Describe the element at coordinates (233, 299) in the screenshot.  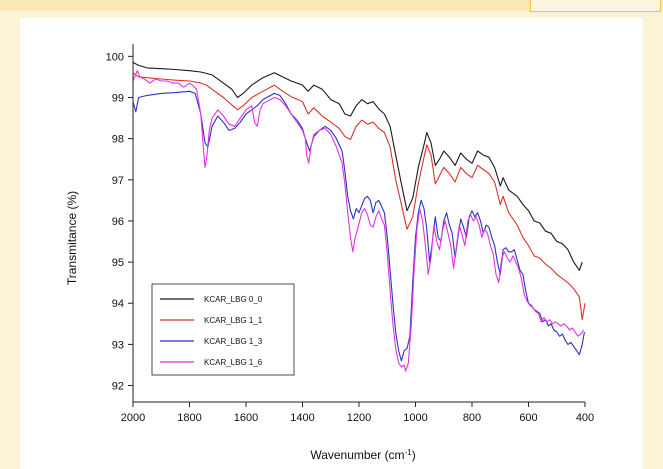
I see `legend-label-1: KCAR_LBG 0_0` at that location.